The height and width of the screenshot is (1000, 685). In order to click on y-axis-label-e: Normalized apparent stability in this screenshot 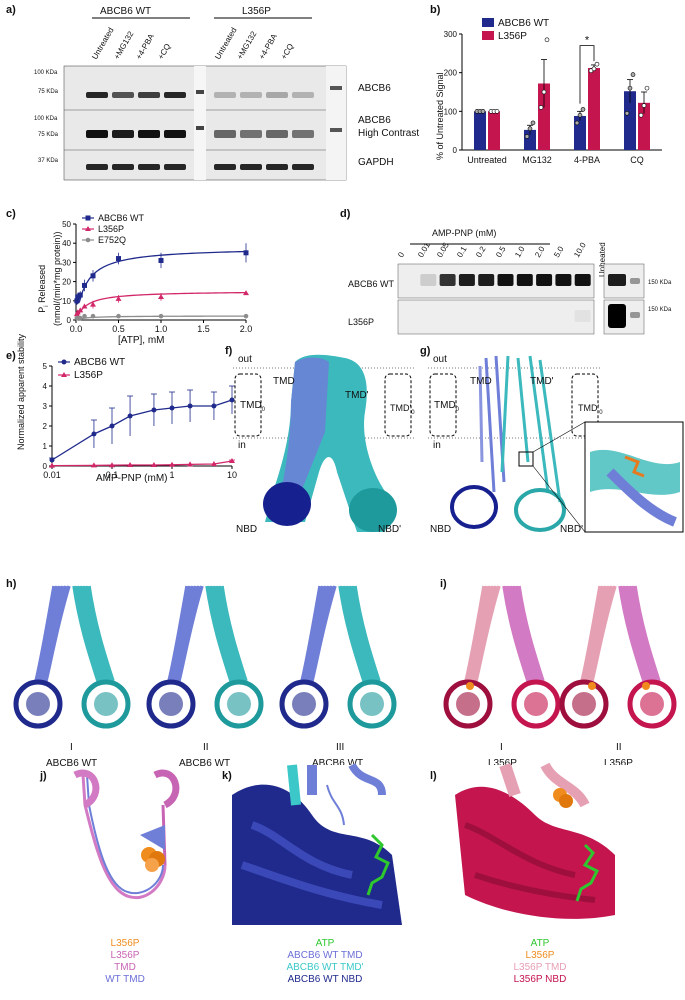, I will do `click(21, 391)`.